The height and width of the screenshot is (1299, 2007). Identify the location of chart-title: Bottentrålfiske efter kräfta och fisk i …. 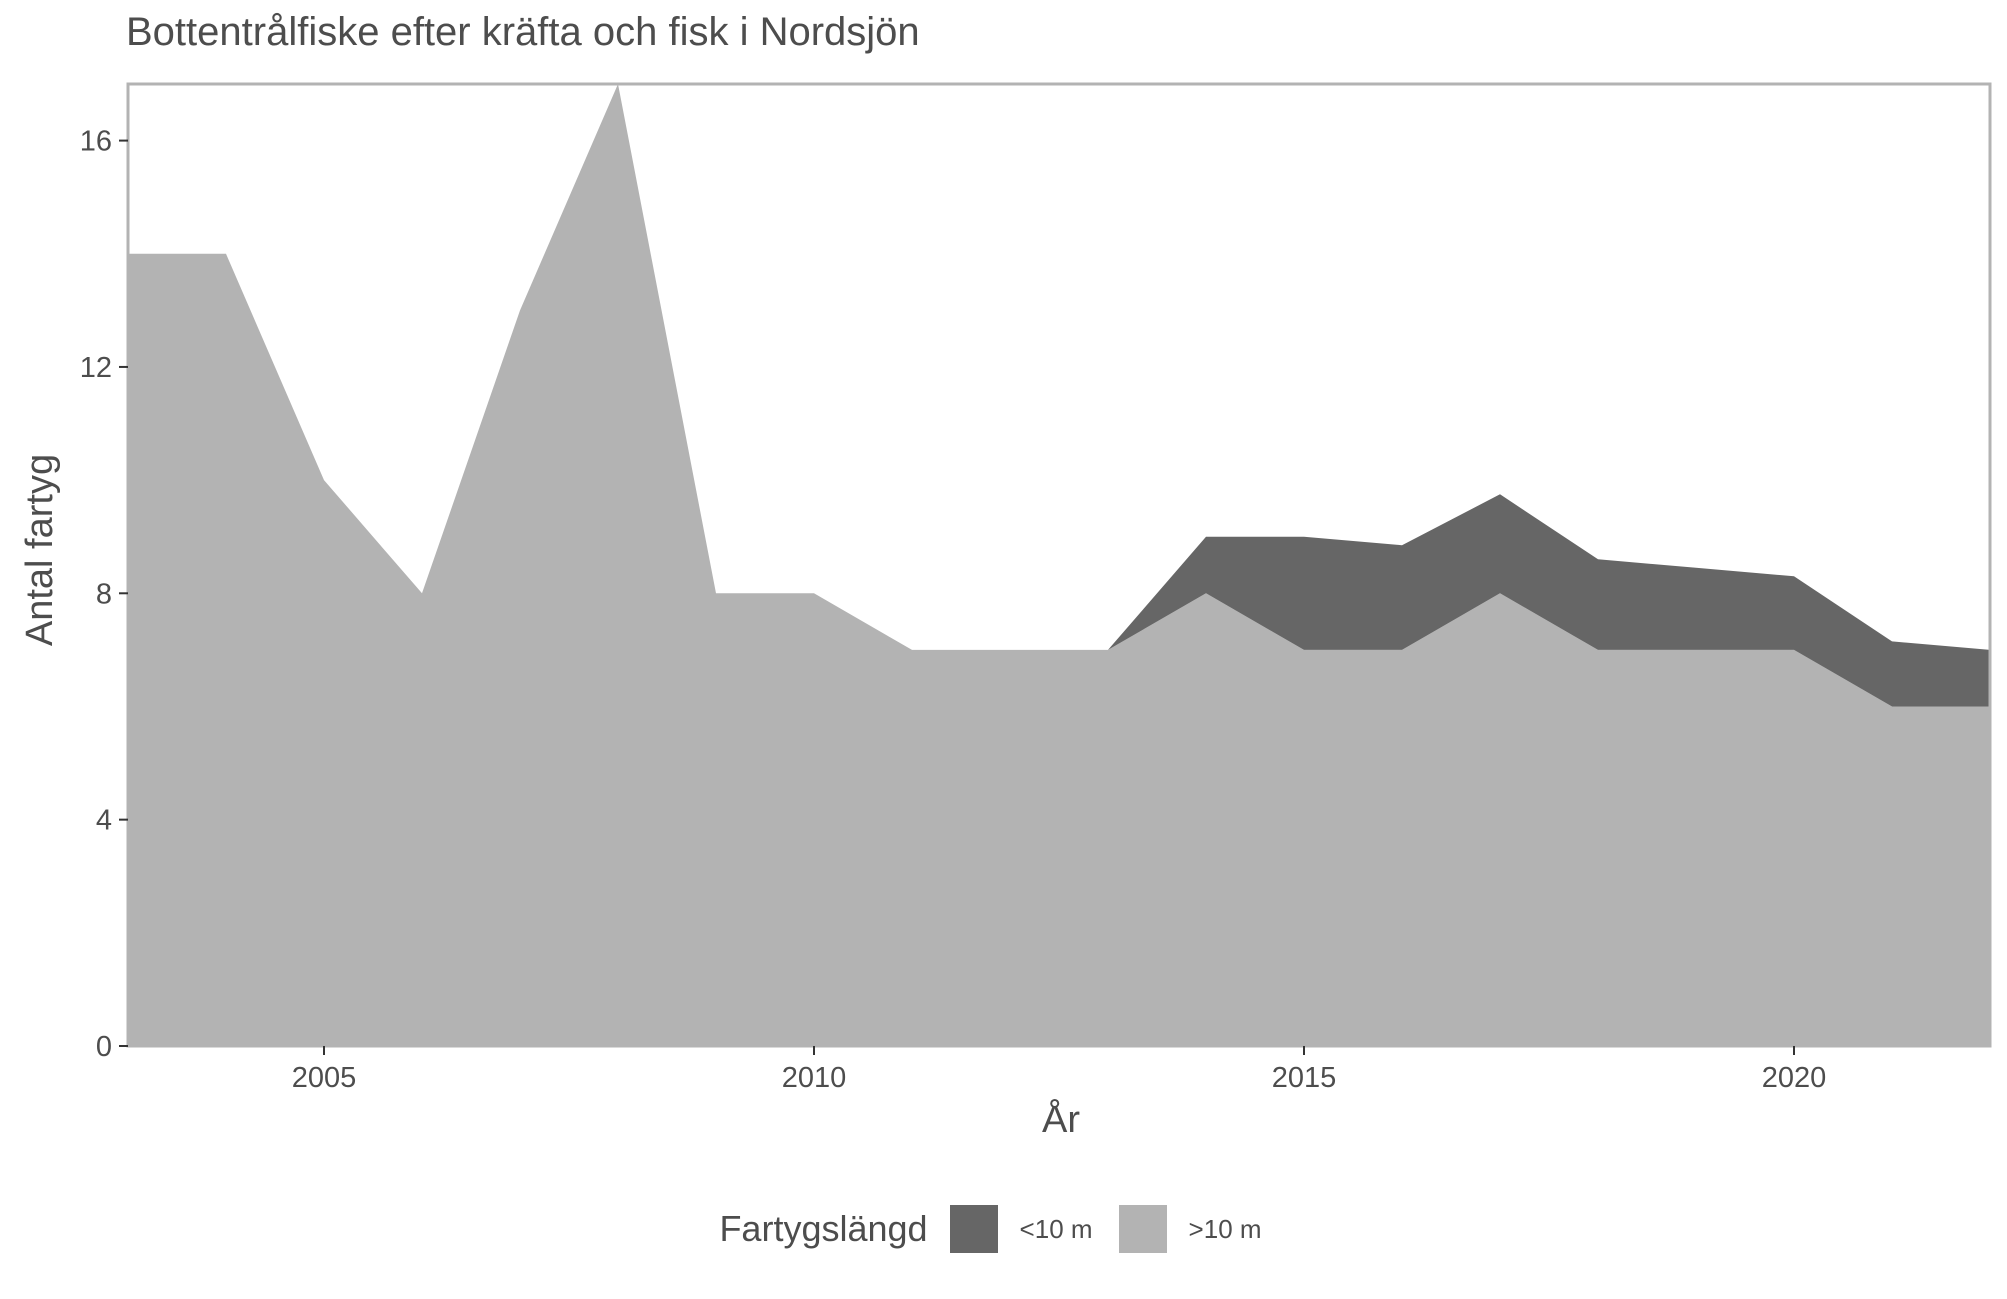
(523, 32).